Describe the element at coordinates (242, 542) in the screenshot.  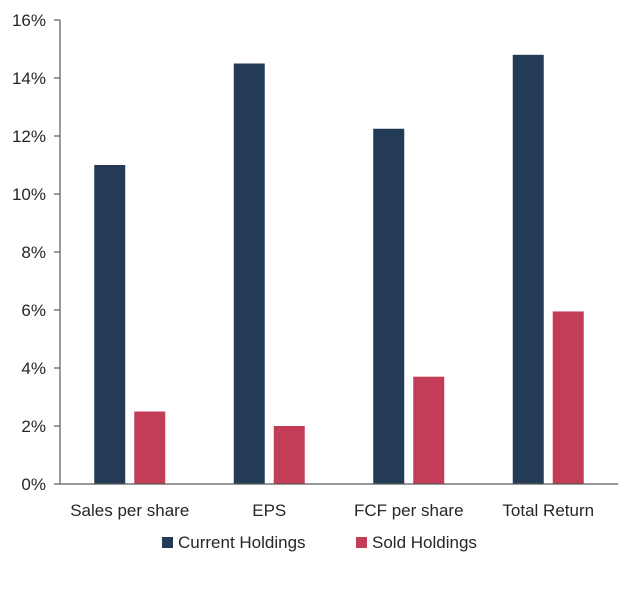
I see `legend-label: Current Holdings` at that location.